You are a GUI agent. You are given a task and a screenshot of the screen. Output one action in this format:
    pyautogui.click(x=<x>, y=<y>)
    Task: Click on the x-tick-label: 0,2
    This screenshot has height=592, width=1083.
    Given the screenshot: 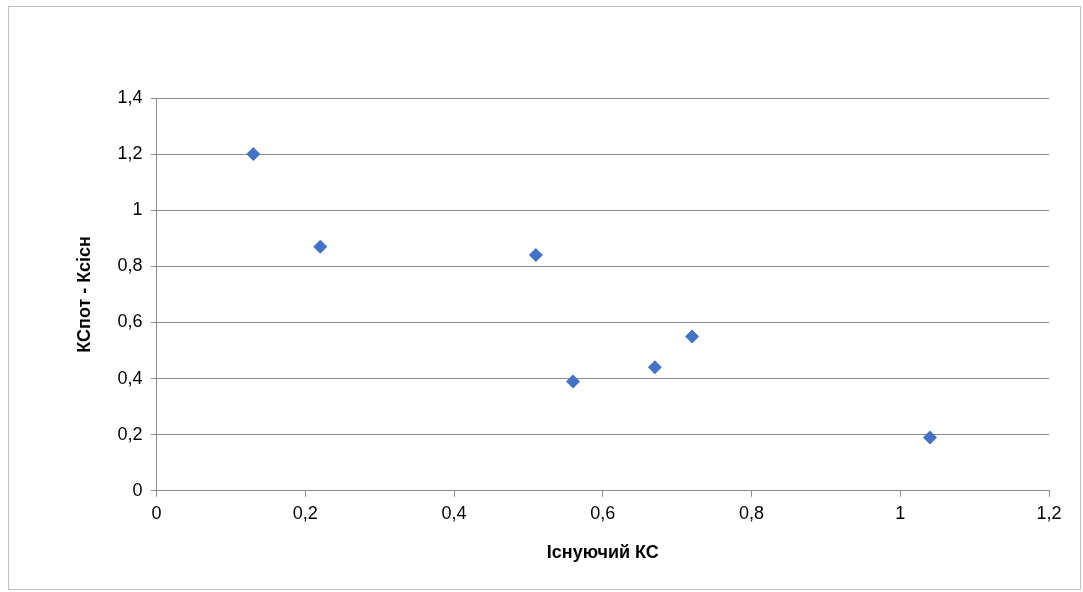 What is the action you would take?
    pyautogui.click(x=305, y=512)
    